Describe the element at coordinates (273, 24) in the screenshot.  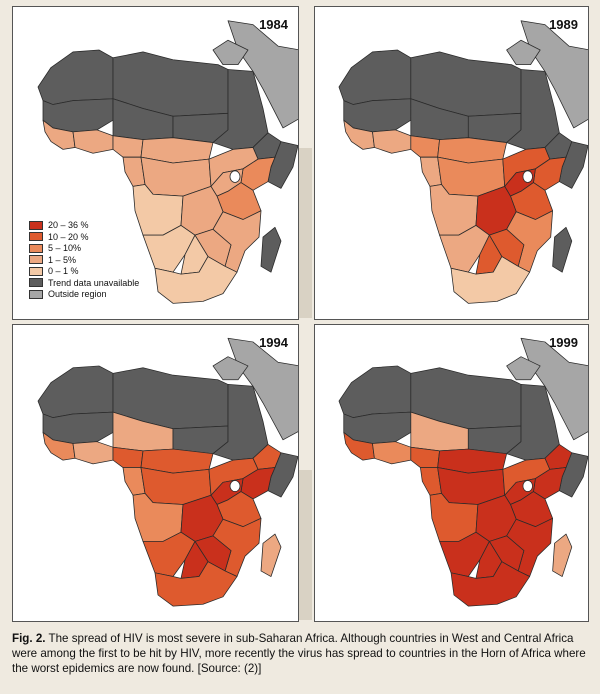
I see `panel-year-1: 1984` at that location.